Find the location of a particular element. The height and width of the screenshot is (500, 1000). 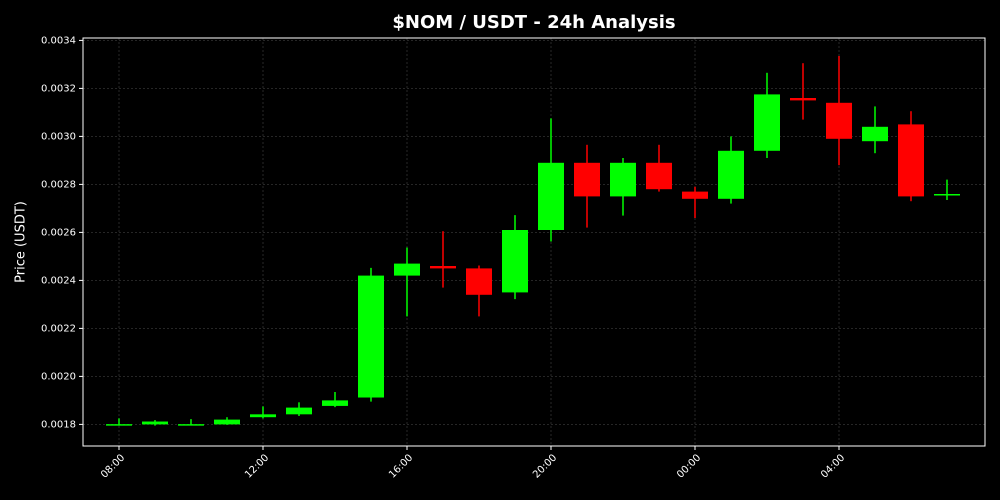

y-tick-label: 0.0024 is located at coordinates (58, 280).